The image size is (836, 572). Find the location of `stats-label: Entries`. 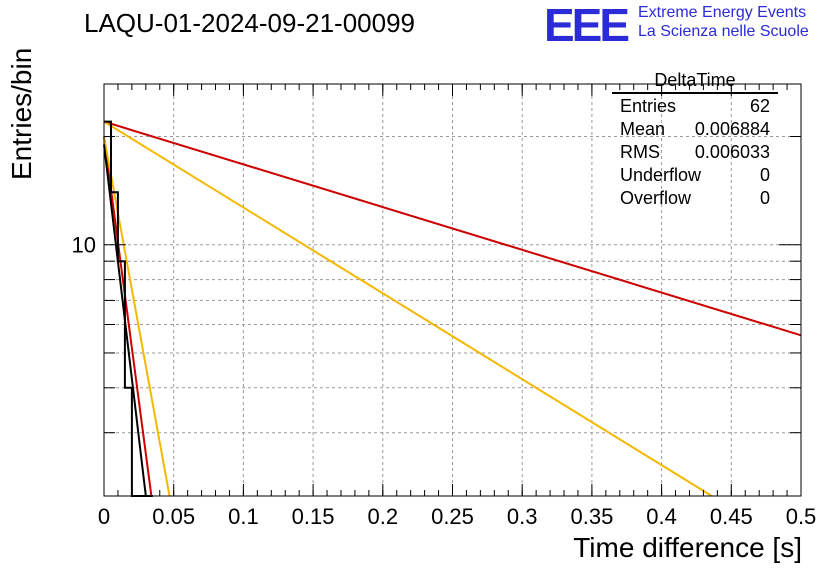

stats-label: Entries is located at coordinates (648, 106).